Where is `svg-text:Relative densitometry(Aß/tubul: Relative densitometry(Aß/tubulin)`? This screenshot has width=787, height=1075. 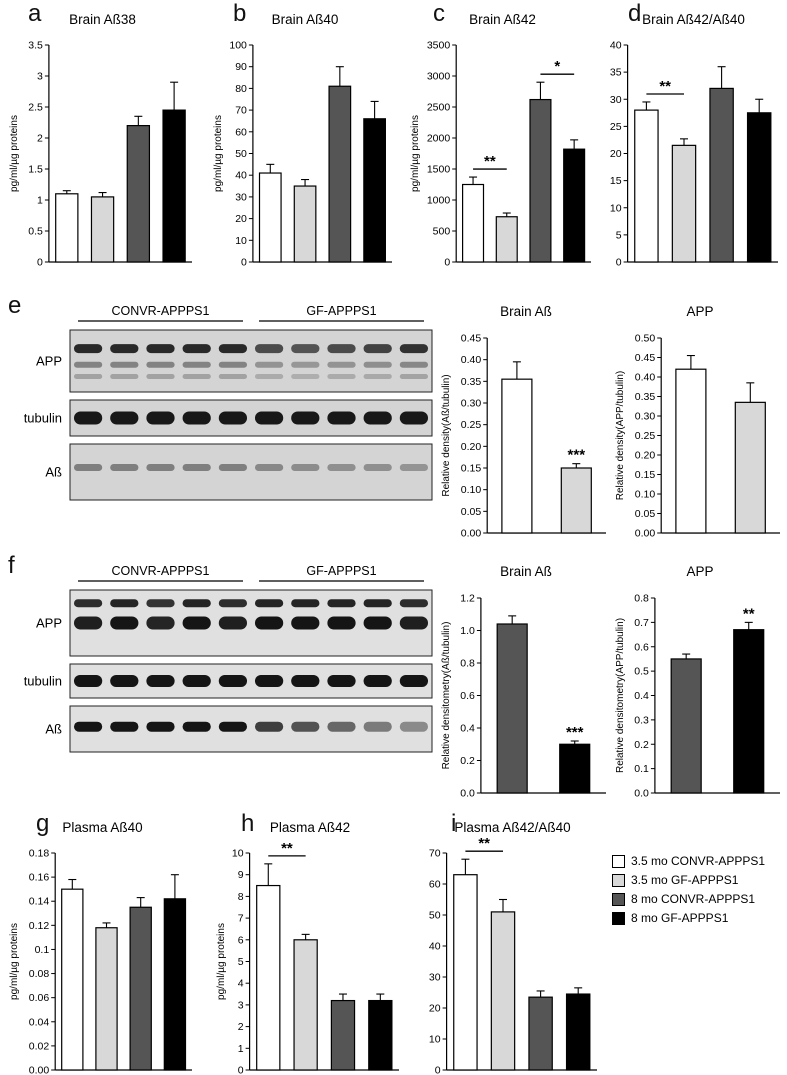
svg-text:Relative densitometry(Aß/tubul: Relative densitometry(Aß/tubulin) is located at coordinates (446, 696).